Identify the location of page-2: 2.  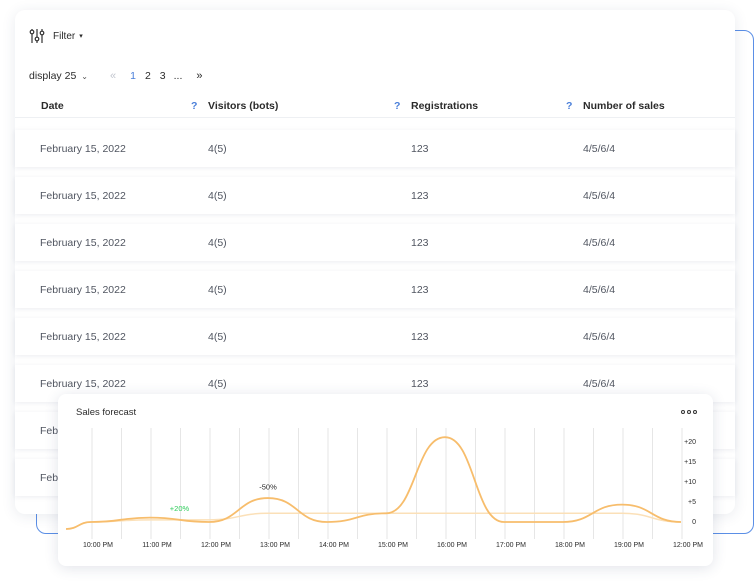
(147, 76).